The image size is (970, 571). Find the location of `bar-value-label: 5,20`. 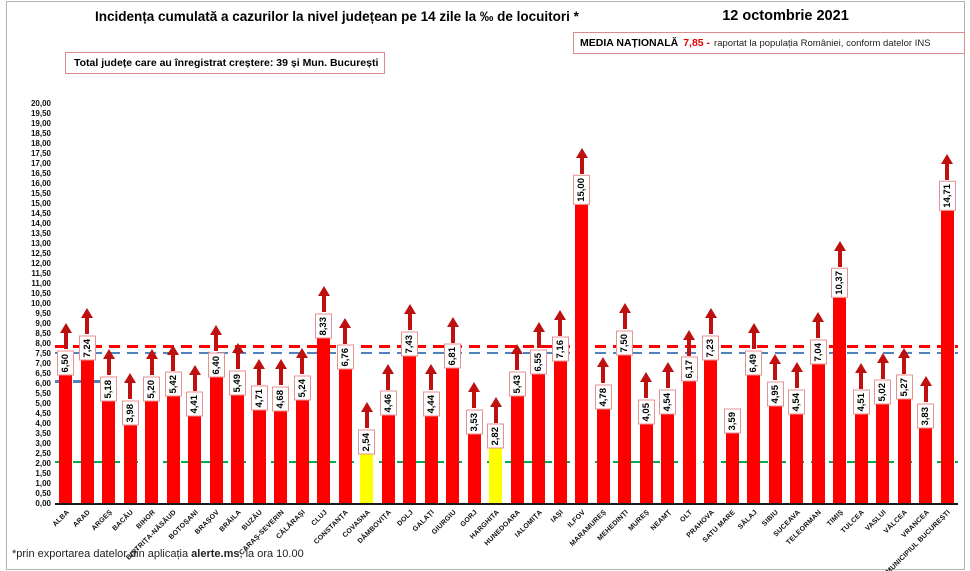

bar-value-label: 5,20 is located at coordinates (152, 388).